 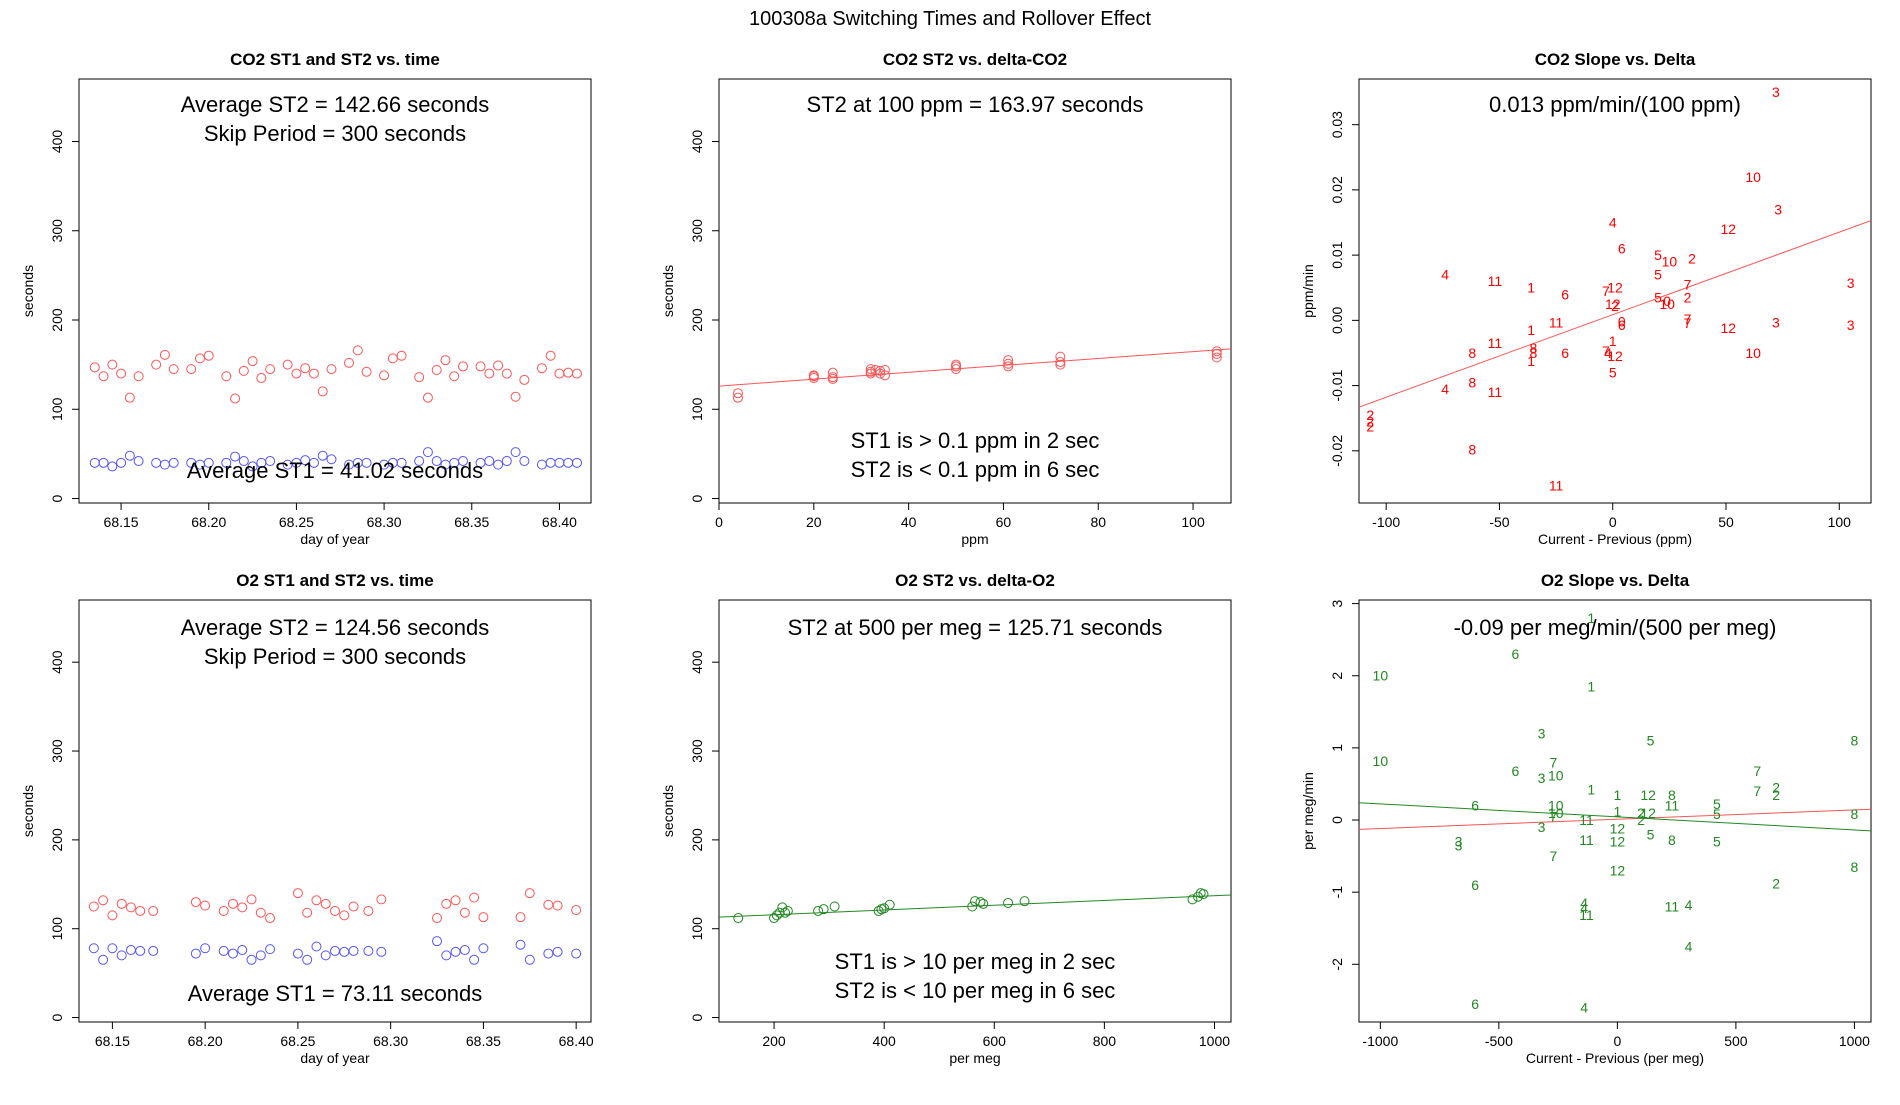 What do you see at coordinates (1337, 451) in the screenshot?
I see `y-tick-label: -0.02` at bounding box center [1337, 451].